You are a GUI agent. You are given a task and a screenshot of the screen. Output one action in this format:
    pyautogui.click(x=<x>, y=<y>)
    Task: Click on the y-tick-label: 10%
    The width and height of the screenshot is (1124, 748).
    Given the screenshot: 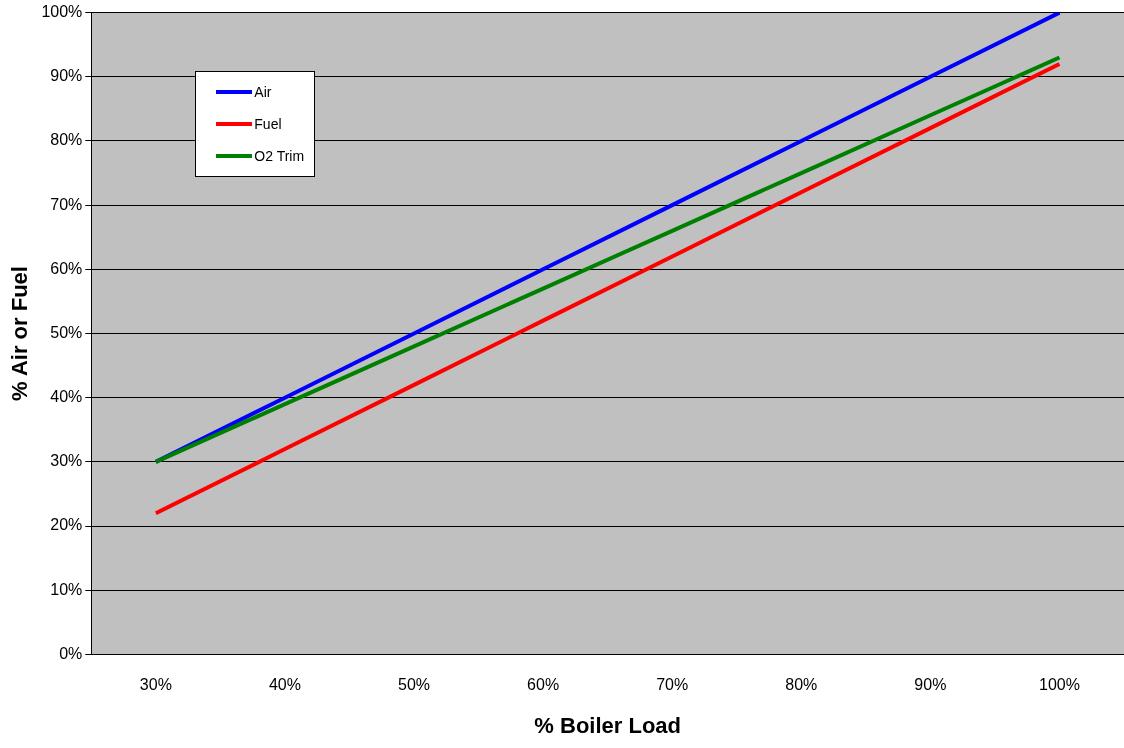 What is the action you would take?
    pyautogui.click(x=66, y=589)
    